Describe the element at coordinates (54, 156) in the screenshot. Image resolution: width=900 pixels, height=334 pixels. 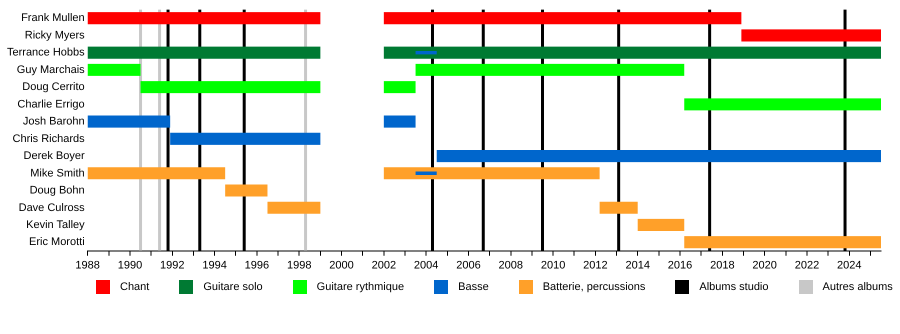
I see `y-tick-label: Derek Boyer` at that location.